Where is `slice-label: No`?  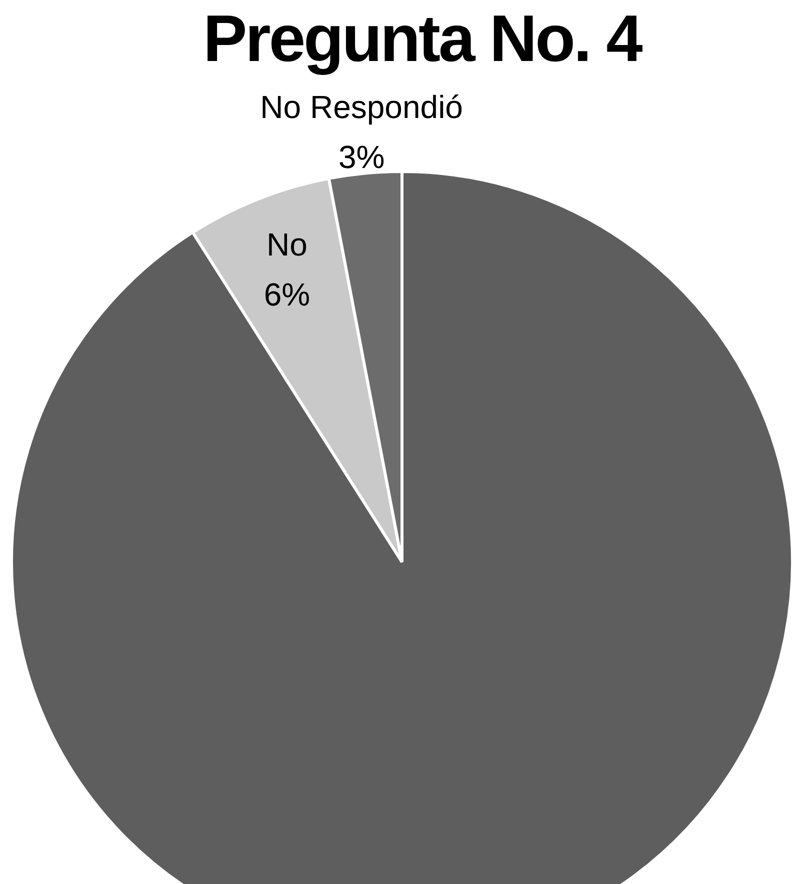
slice-label: No is located at coordinates (287, 244).